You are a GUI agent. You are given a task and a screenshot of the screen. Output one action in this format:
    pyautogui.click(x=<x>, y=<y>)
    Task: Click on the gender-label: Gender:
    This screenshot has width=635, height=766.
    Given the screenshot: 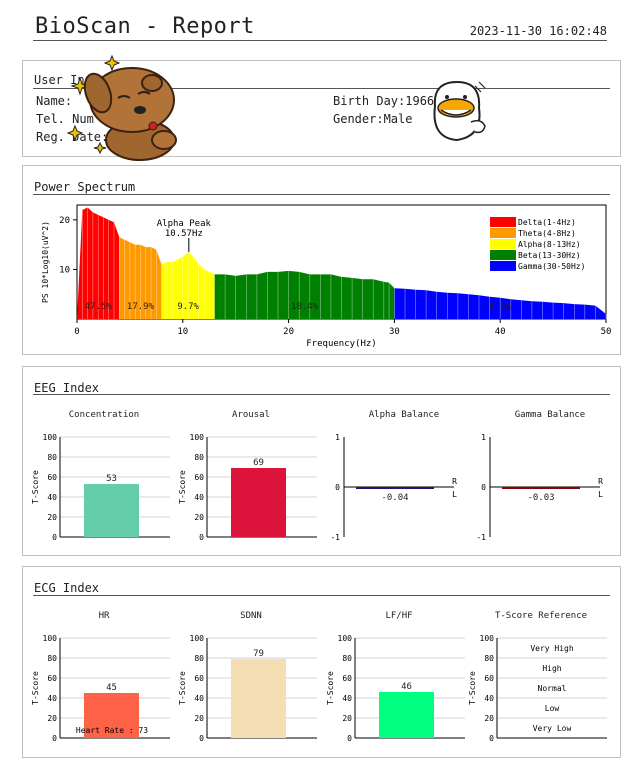 What is the action you would take?
    pyautogui.click(x=358, y=119)
    